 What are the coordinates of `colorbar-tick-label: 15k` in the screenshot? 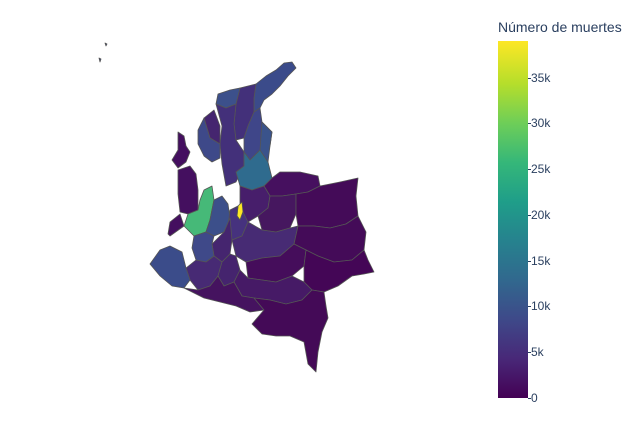 It's located at (541, 260).